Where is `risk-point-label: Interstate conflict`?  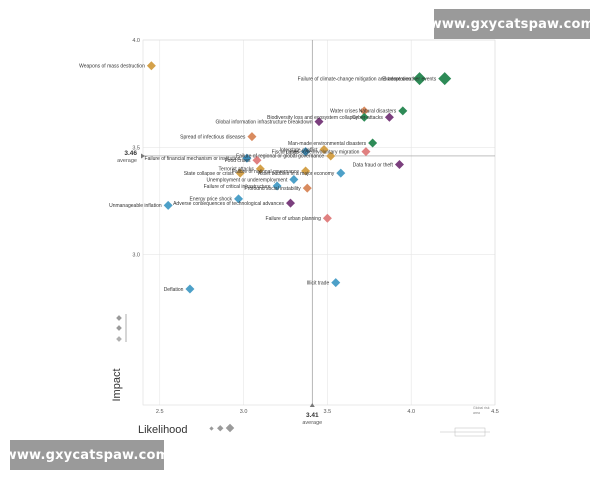
risk-point-label: Interstate conflict is located at coordinates (299, 150).